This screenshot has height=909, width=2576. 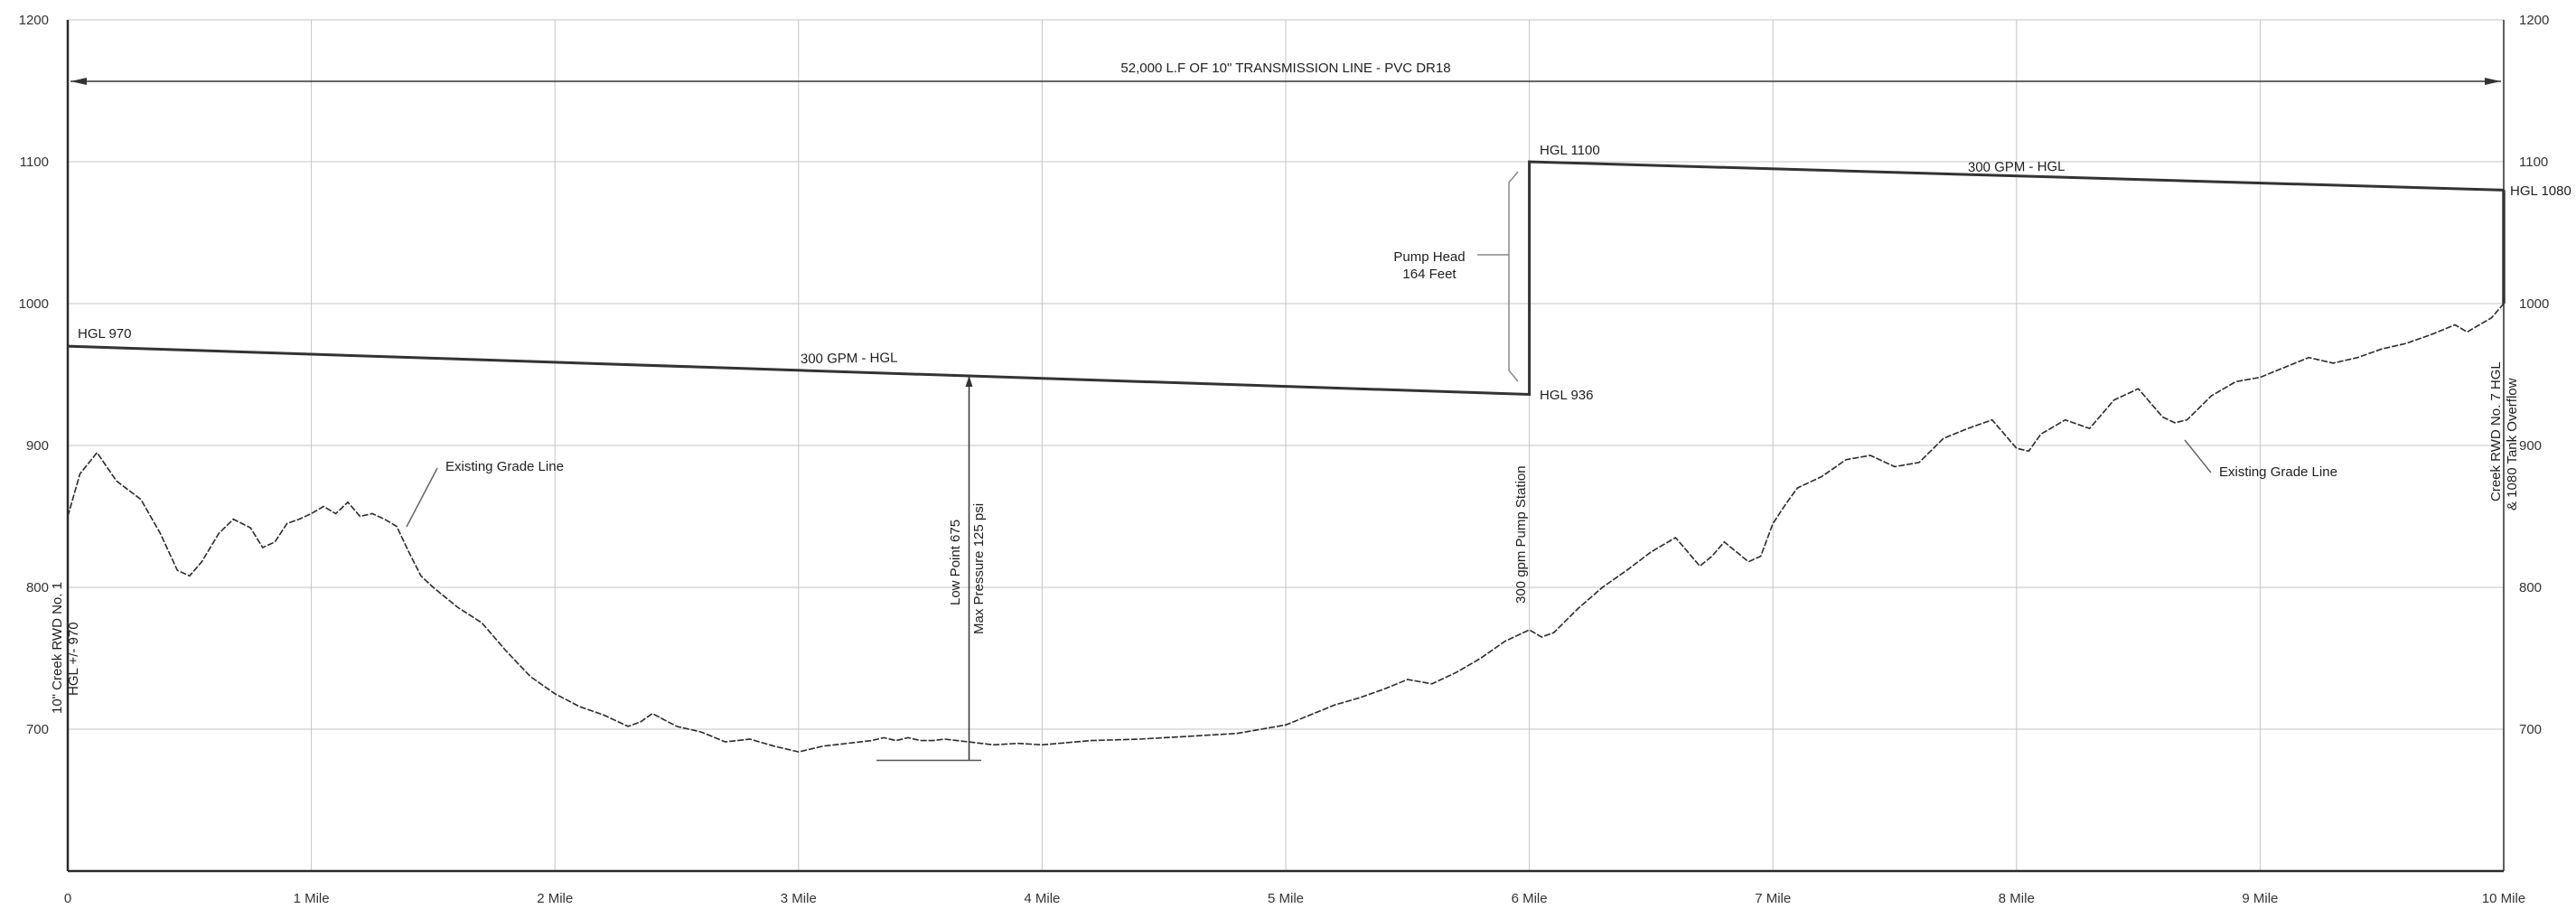 What do you see at coordinates (849, 359) in the screenshot?
I see `hgl-left-series-label: 300 GPM - HGL` at bounding box center [849, 359].